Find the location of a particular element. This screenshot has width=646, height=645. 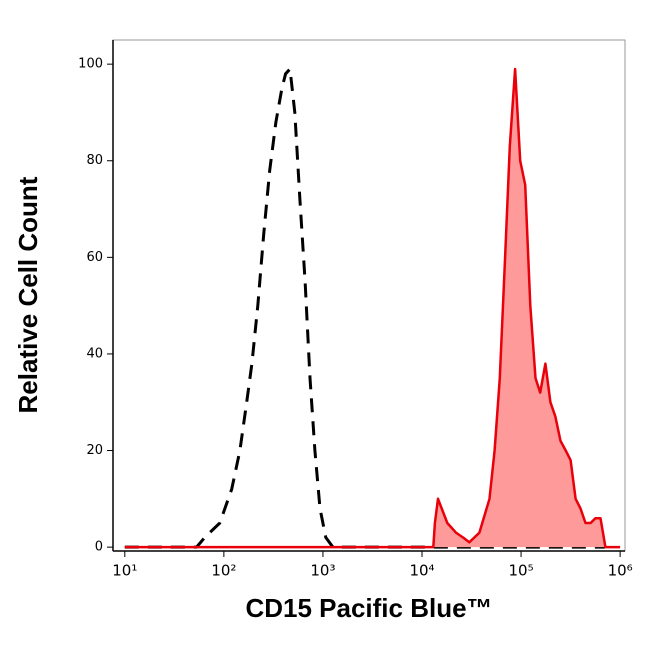

y-axis-title: Relative Cell Count is located at coordinates (28, 294).